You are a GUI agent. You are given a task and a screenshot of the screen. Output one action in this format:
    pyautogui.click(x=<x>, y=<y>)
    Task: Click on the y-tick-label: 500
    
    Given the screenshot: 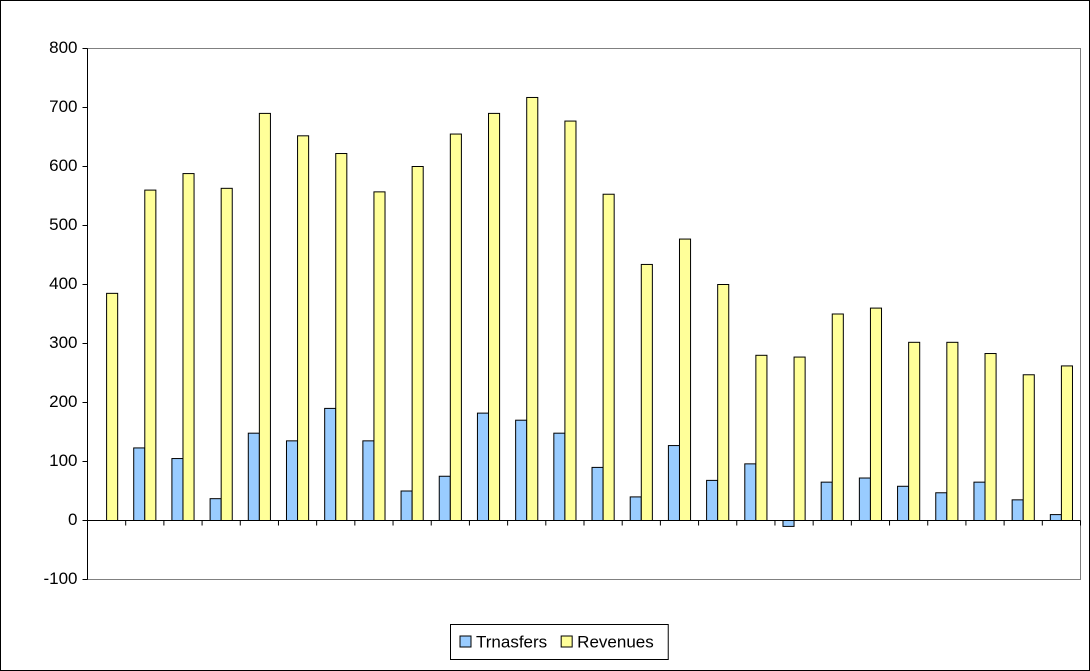 What is the action you would take?
    pyautogui.click(x=63, y=224)
    